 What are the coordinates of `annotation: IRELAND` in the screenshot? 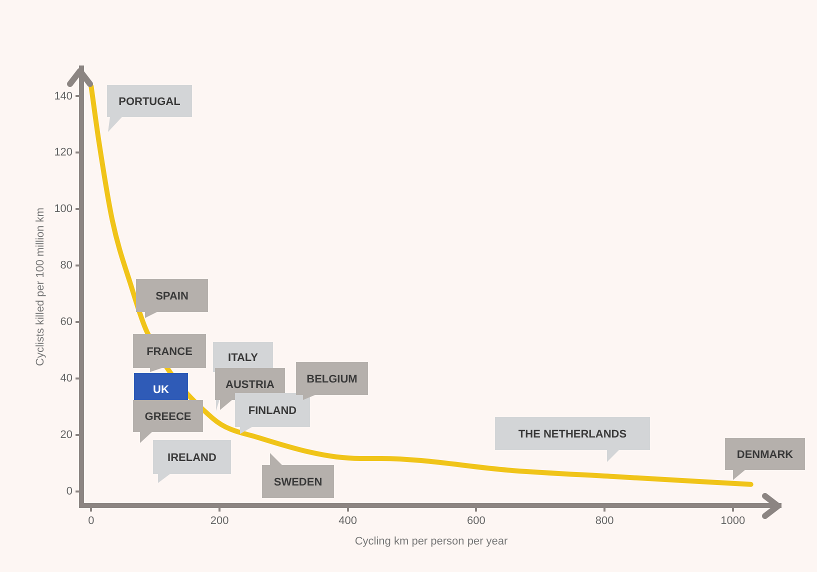 It's located at (192, 458).